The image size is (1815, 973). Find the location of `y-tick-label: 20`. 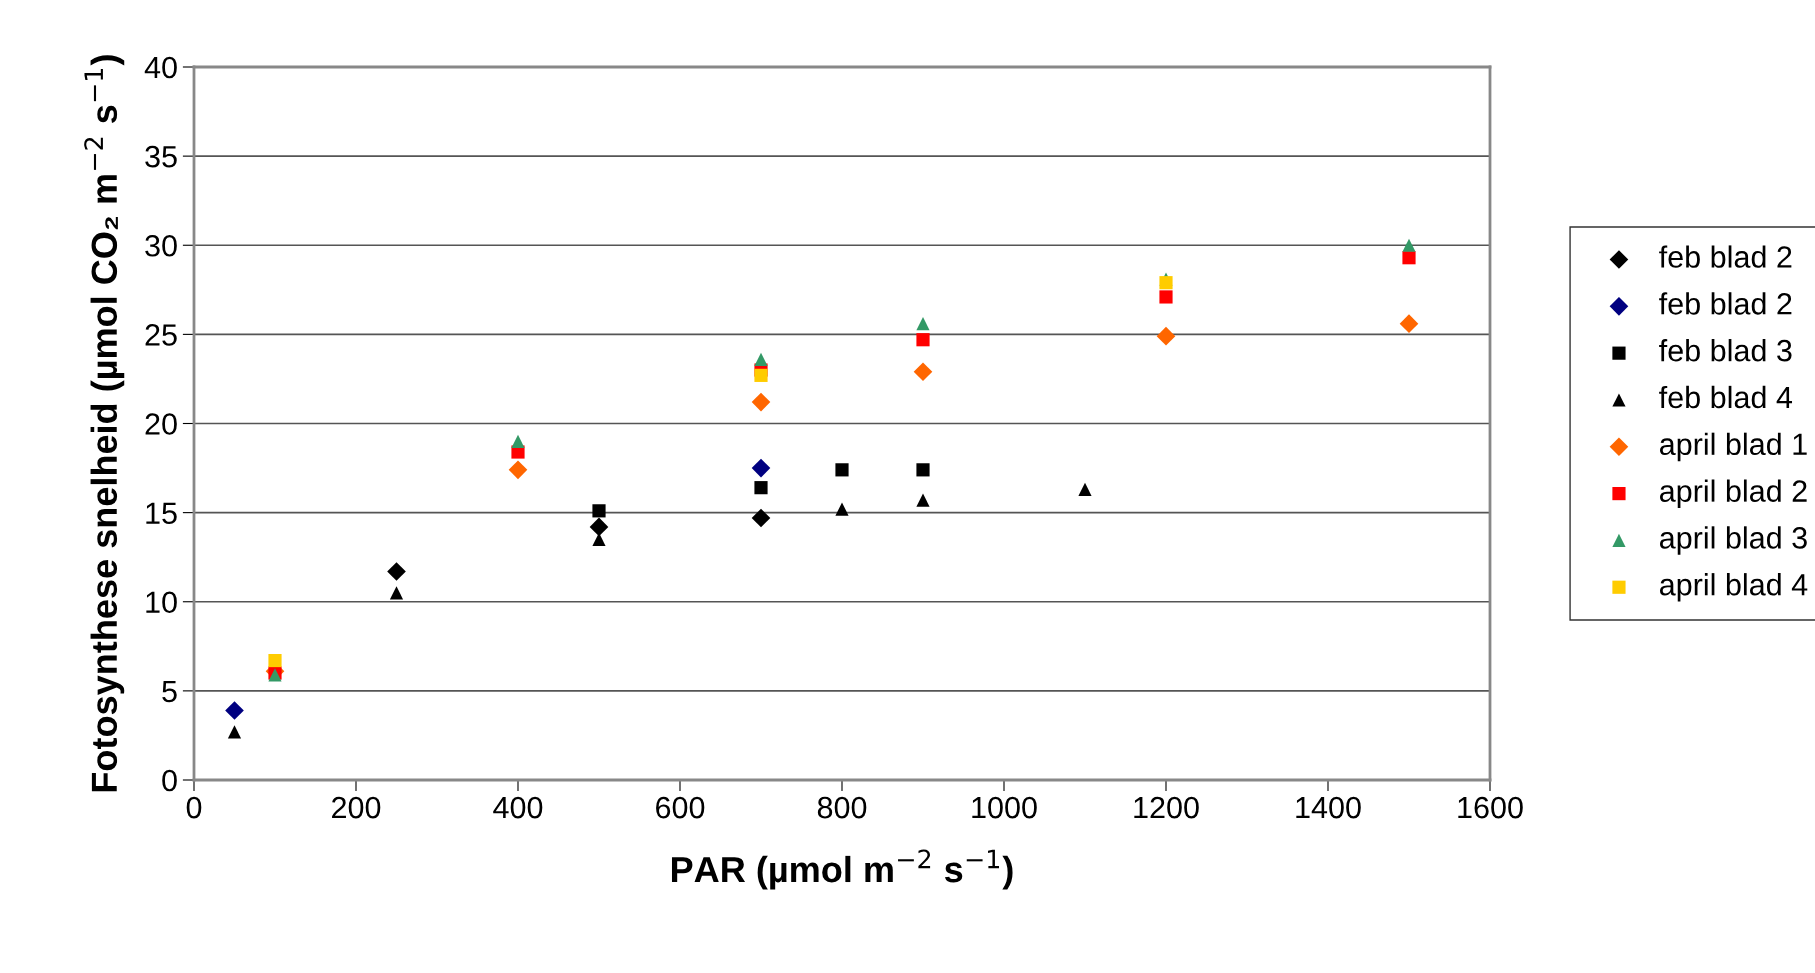

y-tick-label: 20 is located at coordinates (161, 424).